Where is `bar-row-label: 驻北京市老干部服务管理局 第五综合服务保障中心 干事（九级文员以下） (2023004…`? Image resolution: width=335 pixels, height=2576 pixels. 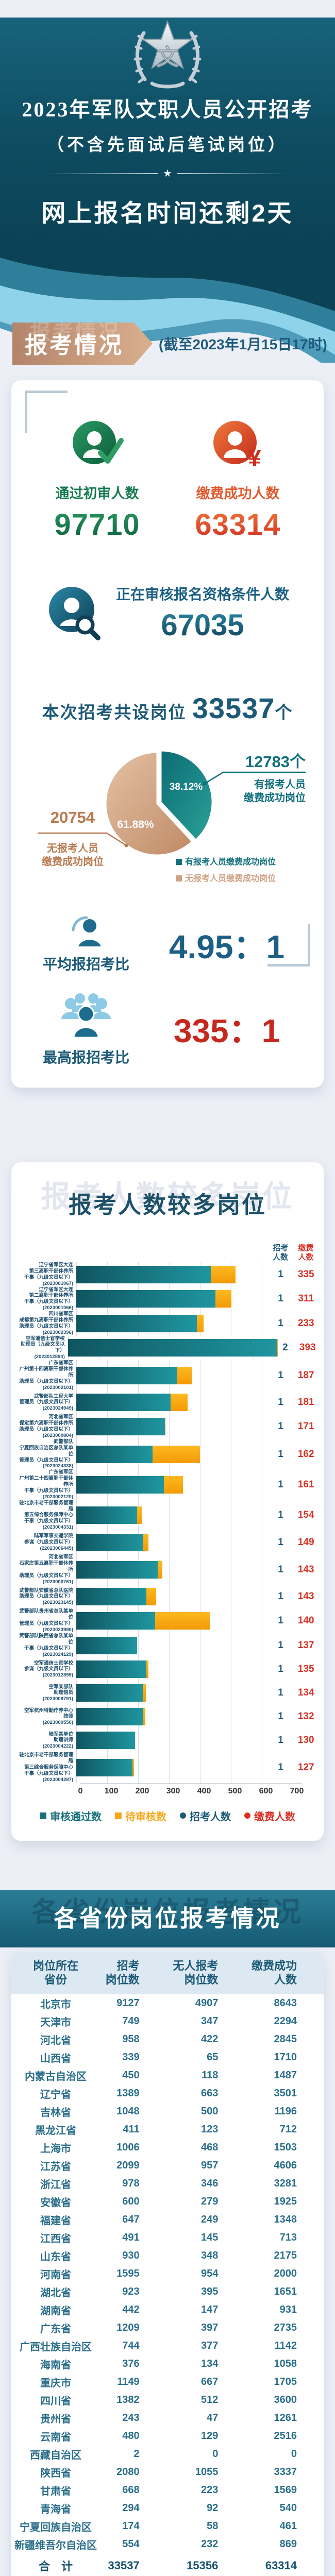 bar-row-label: 驻北京市老干部服务管理局 第五综合服务保障中心 干事（九级文员以下） (2023004… is located at coordinates (46, 1515).